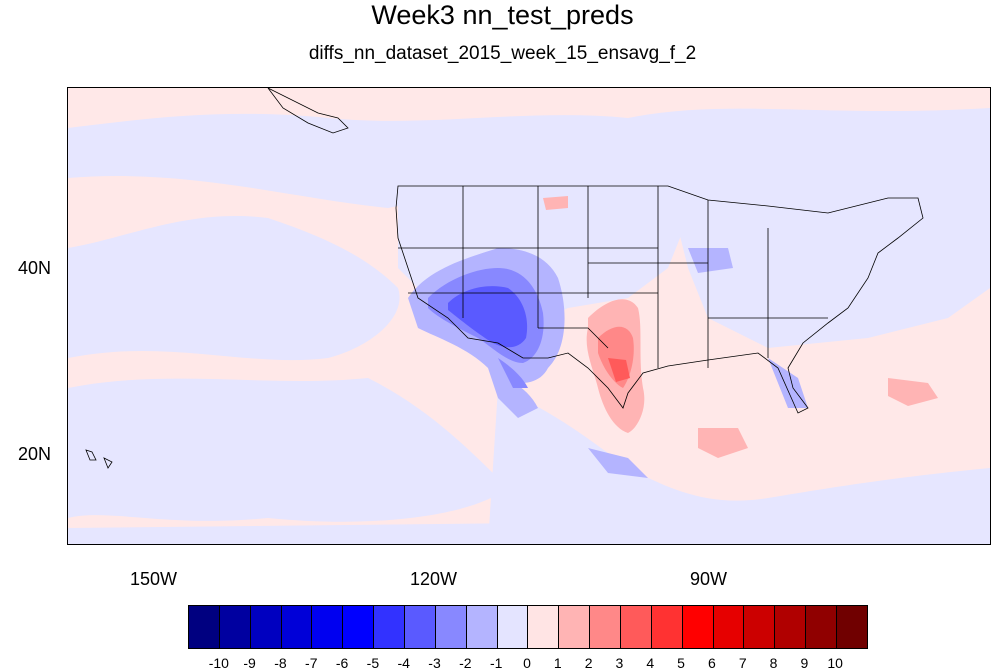  I want to click on lat-label-40n: 40N, so click(35, 268).